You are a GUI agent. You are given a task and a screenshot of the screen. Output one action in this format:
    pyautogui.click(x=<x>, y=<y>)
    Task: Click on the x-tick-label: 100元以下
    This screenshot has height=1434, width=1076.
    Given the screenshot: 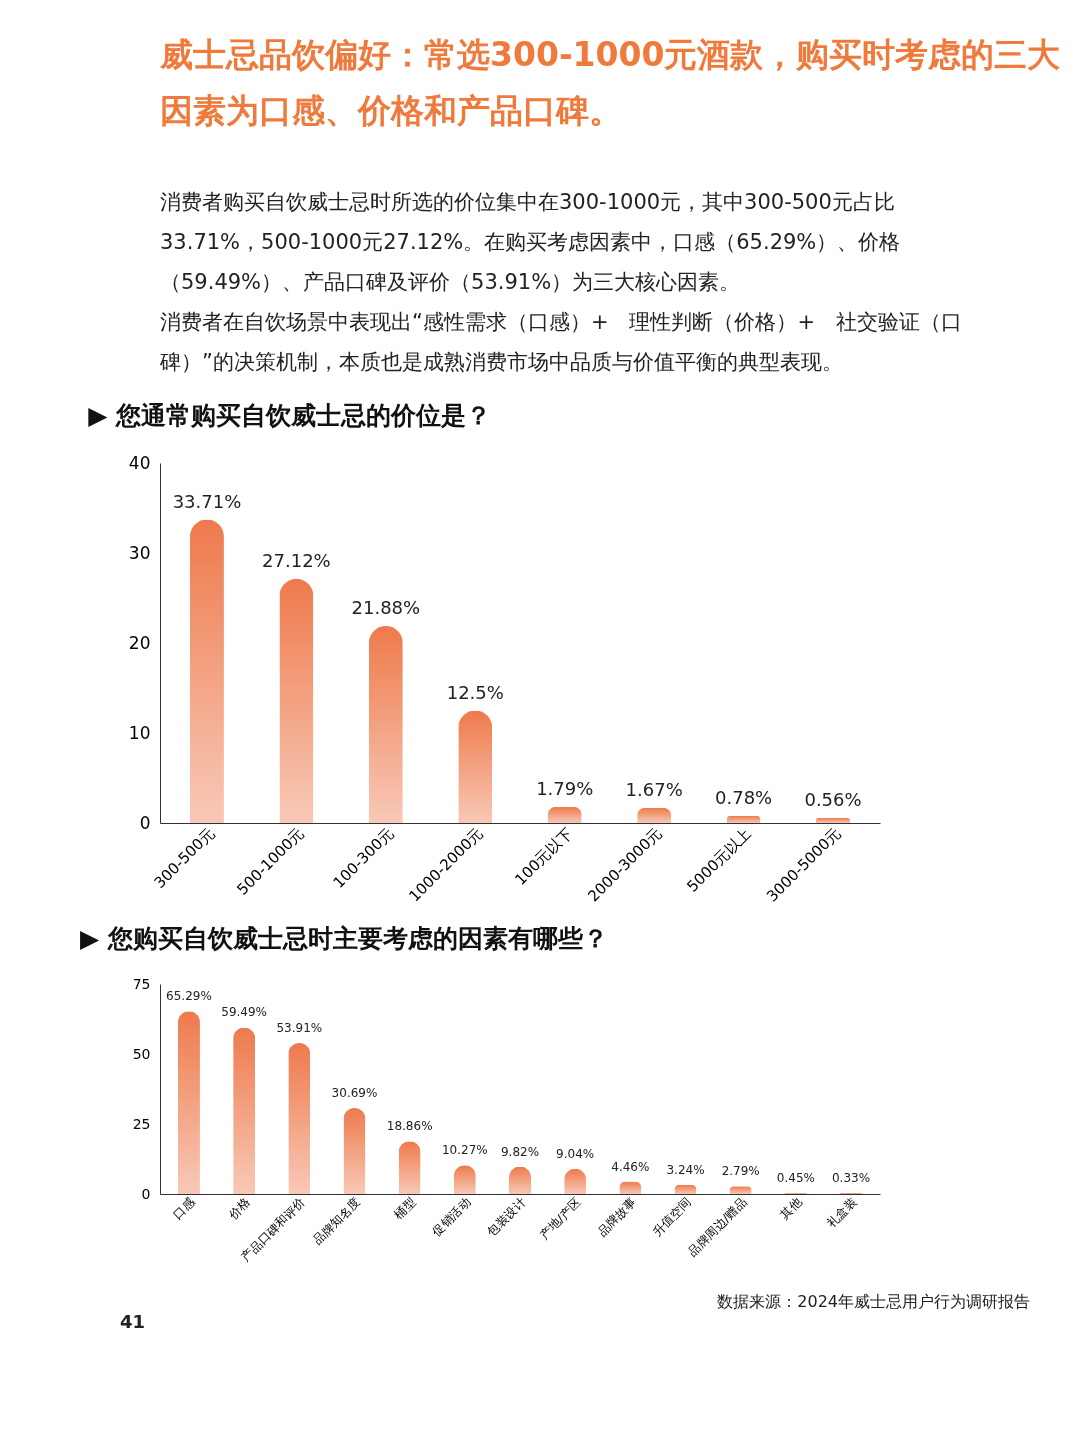 What is the action you would take?
    pyautogui.click(x=544, y=856)
    